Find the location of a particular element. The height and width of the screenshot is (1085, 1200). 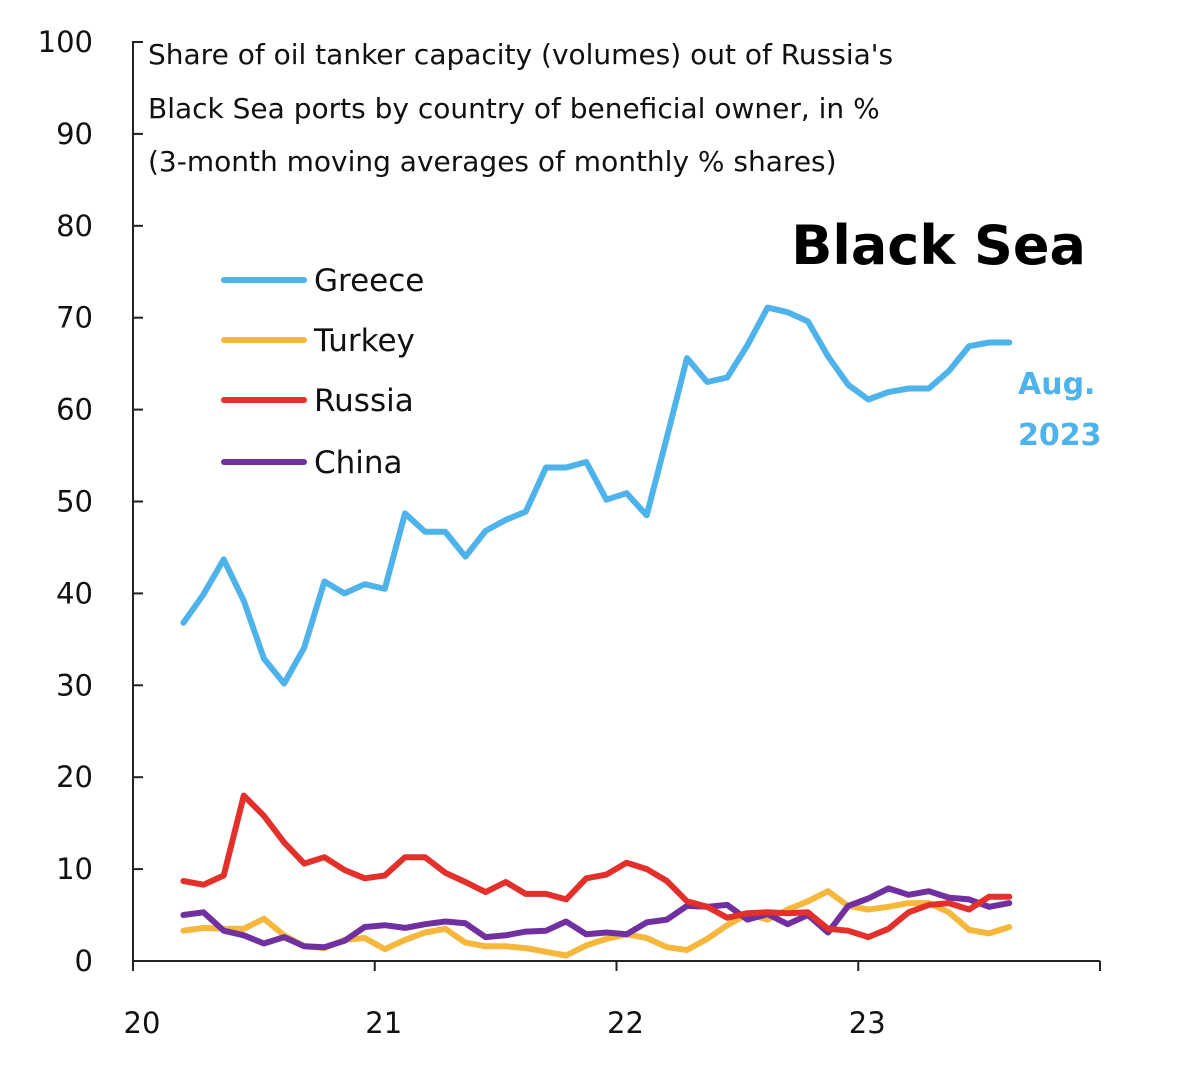

end-label-line-1: Aug. is located at coordinates (1056, 384).